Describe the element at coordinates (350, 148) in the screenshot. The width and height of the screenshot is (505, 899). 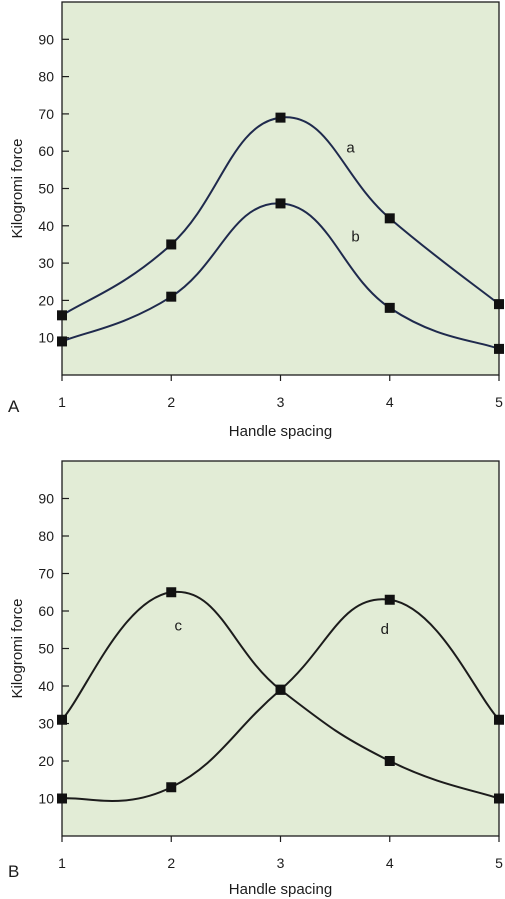
I see `series-label-a: a` at that location.